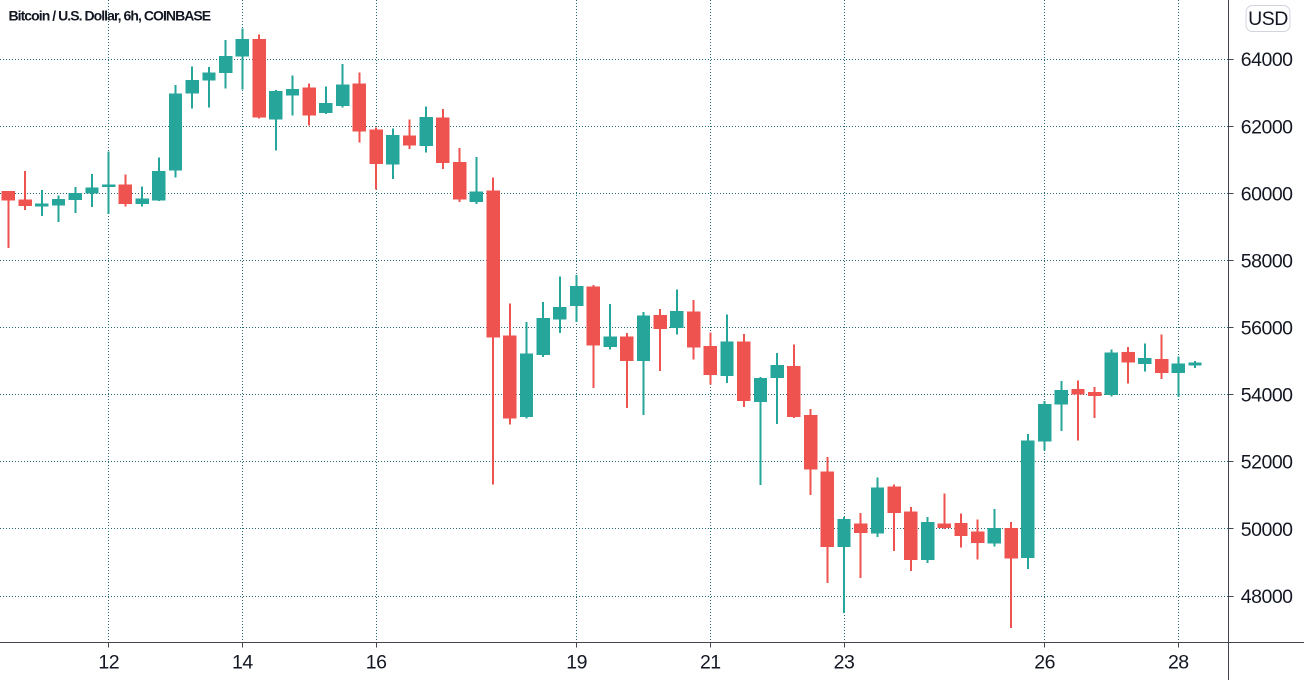  I want to click on svg-text: 48000, so click(1267, 597).